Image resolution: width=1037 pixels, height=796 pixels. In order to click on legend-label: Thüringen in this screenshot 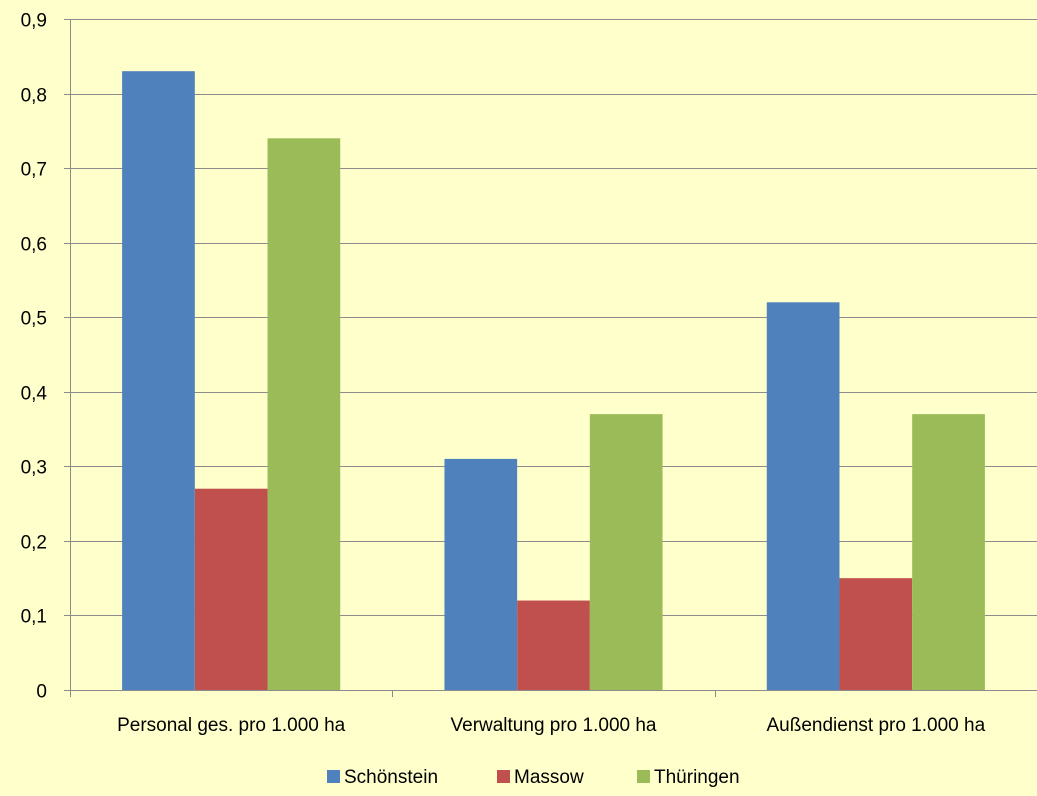, I will do `click(697, 777)`.